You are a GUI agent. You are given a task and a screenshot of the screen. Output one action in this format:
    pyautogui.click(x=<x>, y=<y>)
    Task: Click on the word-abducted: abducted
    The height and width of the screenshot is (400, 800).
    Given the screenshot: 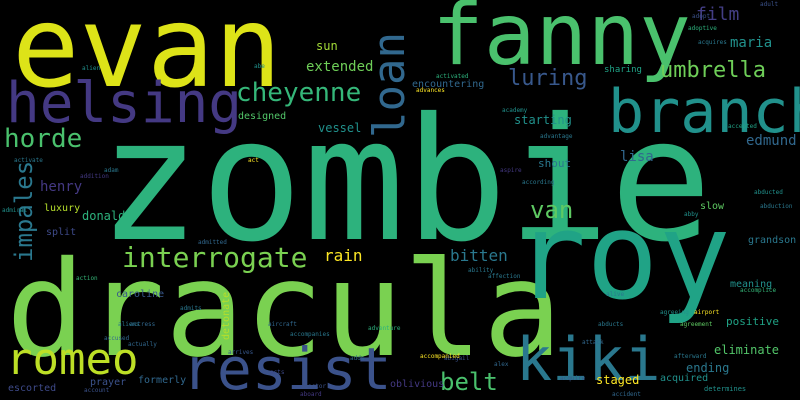 What is the action you would take?
    pyautogui.click(x=768, y=192)
    